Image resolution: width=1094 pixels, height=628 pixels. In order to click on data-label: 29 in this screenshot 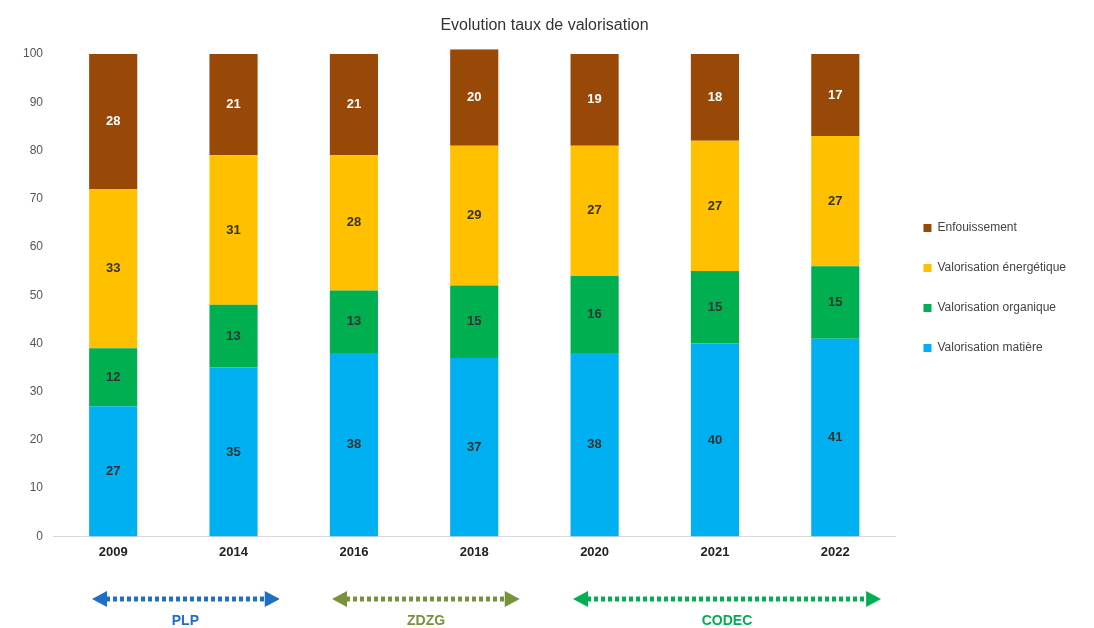, I will do `click(474, 215)`.